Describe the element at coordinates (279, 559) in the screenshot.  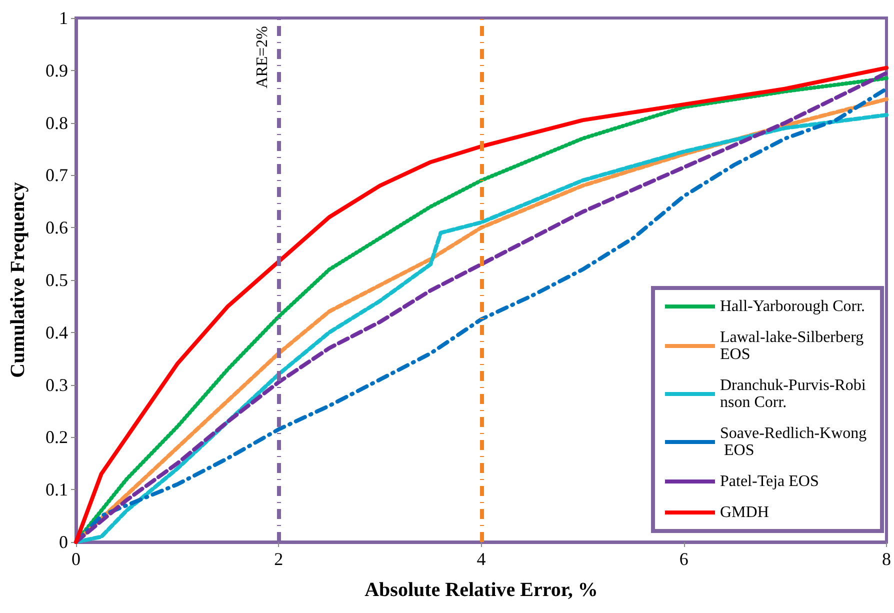
I see `x-tick-label: 2` at that location.